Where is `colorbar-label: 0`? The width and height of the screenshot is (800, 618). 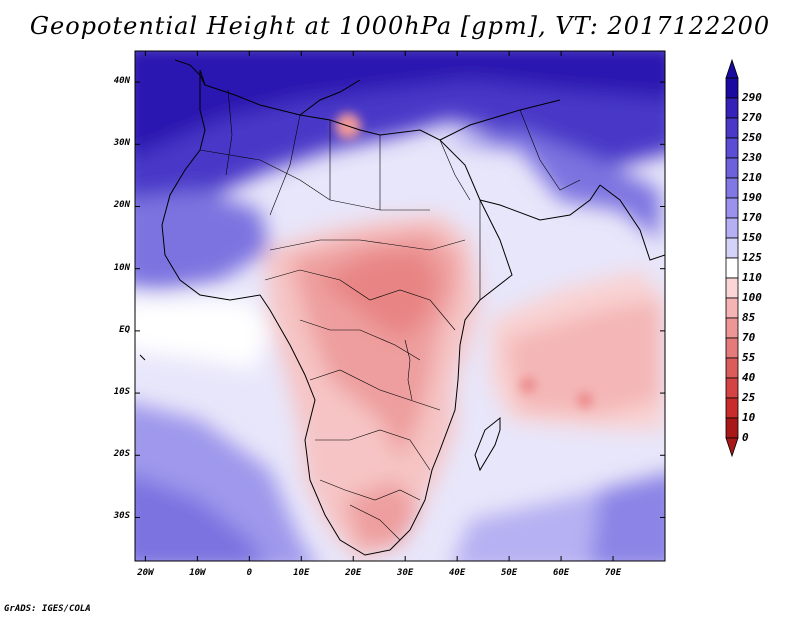 colorbar-label: 0 is located at coordinates (745, 437).